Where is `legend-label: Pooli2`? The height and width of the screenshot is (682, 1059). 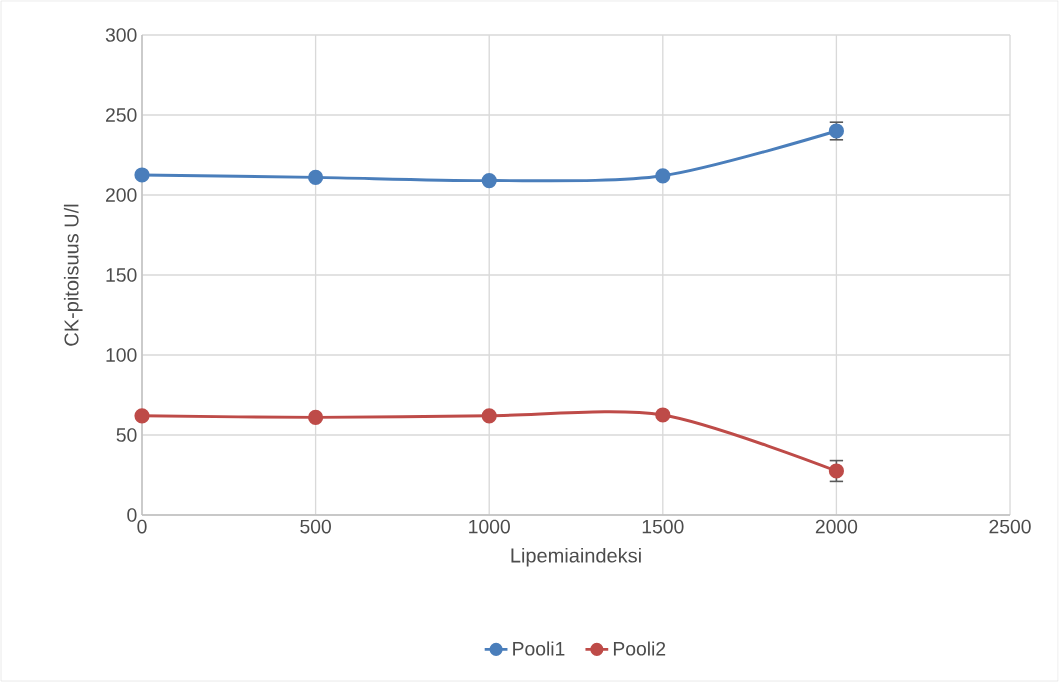 legend-label: Pooli2 is located at coordinates (639, 648).